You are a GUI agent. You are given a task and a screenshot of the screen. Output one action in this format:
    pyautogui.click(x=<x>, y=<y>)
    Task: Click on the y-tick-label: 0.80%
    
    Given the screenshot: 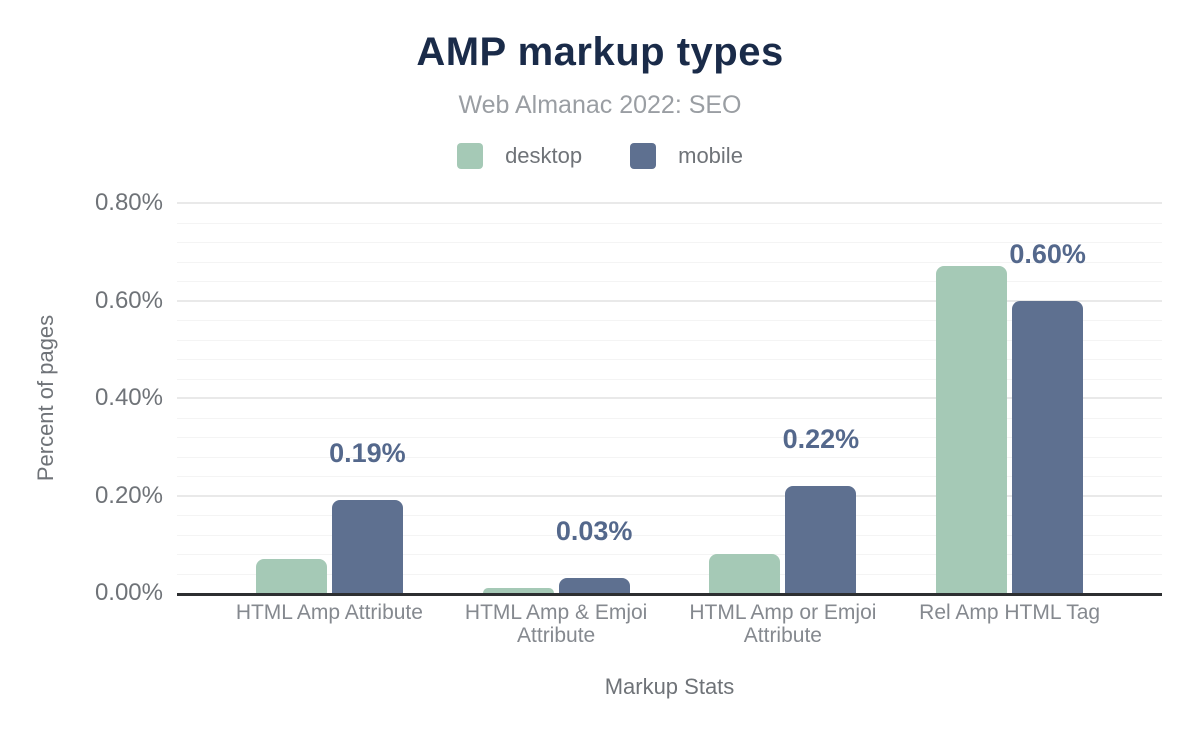 What is the action you would take?
    pyautogui.click(x=128, y=202)
    